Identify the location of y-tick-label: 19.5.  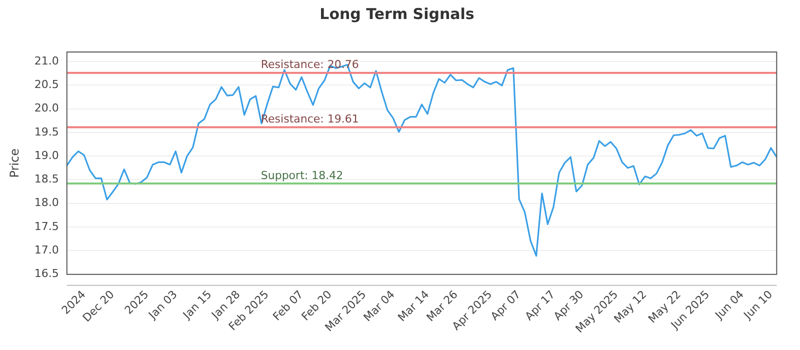
(46, 131).